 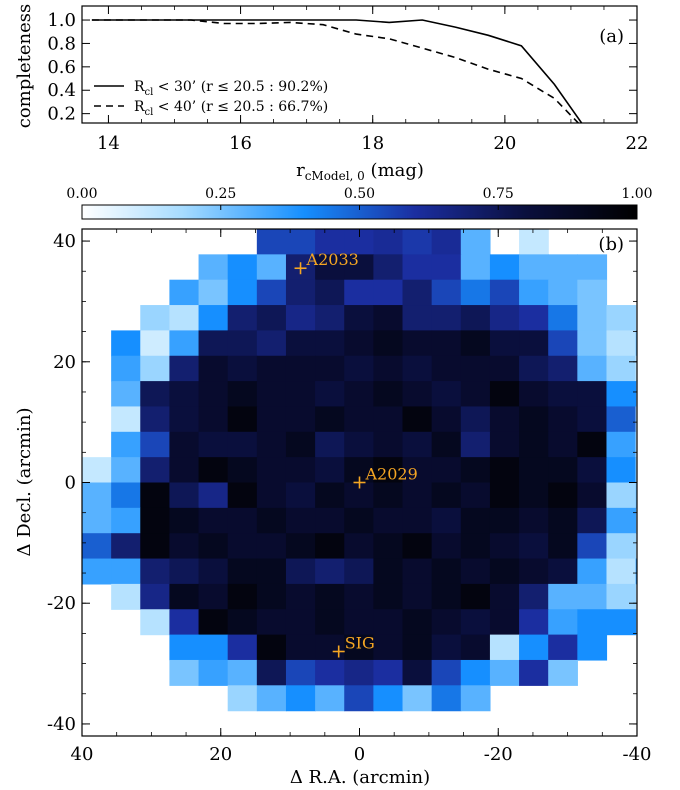 What do you see at coordinates (61, 90) in the screenshot?
I see `y-tick-label: 0.4` at bounding box center [61, 90].